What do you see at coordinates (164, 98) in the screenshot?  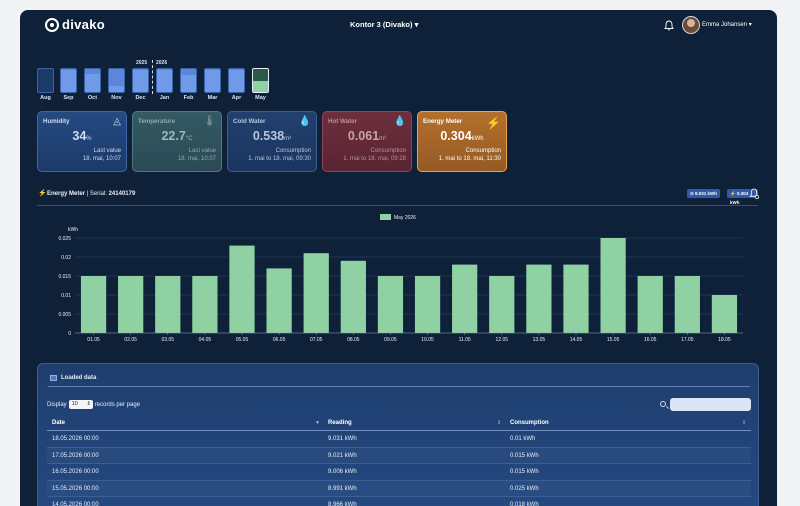 I see `month-label: Jan` at bounding box center [164, 98].